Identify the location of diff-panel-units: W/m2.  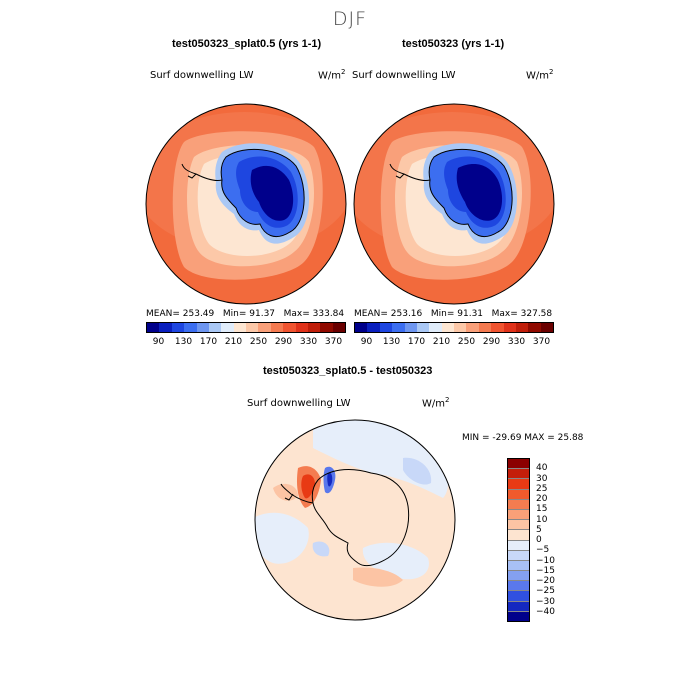
(436, 403).